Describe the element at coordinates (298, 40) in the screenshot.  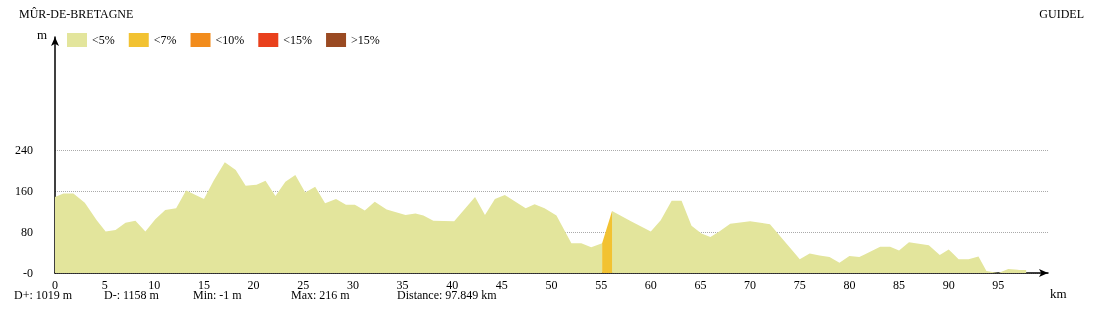
I see `legend-label: <15%` at that location.